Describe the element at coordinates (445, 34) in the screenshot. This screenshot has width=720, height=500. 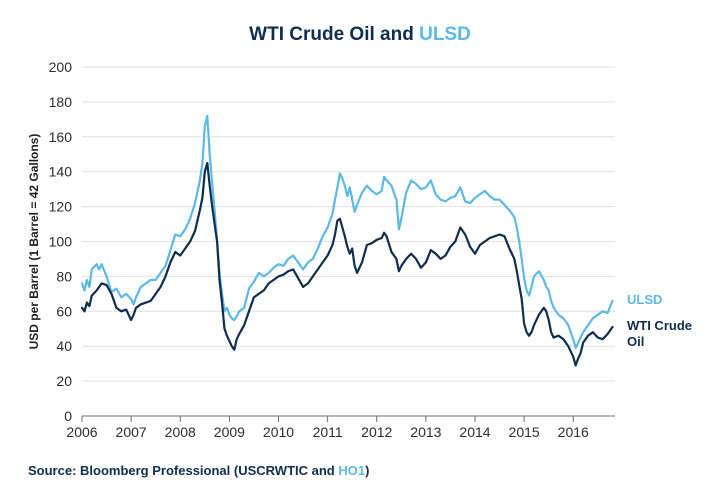
I see `chart-title-part-1: ULSD` at that location.